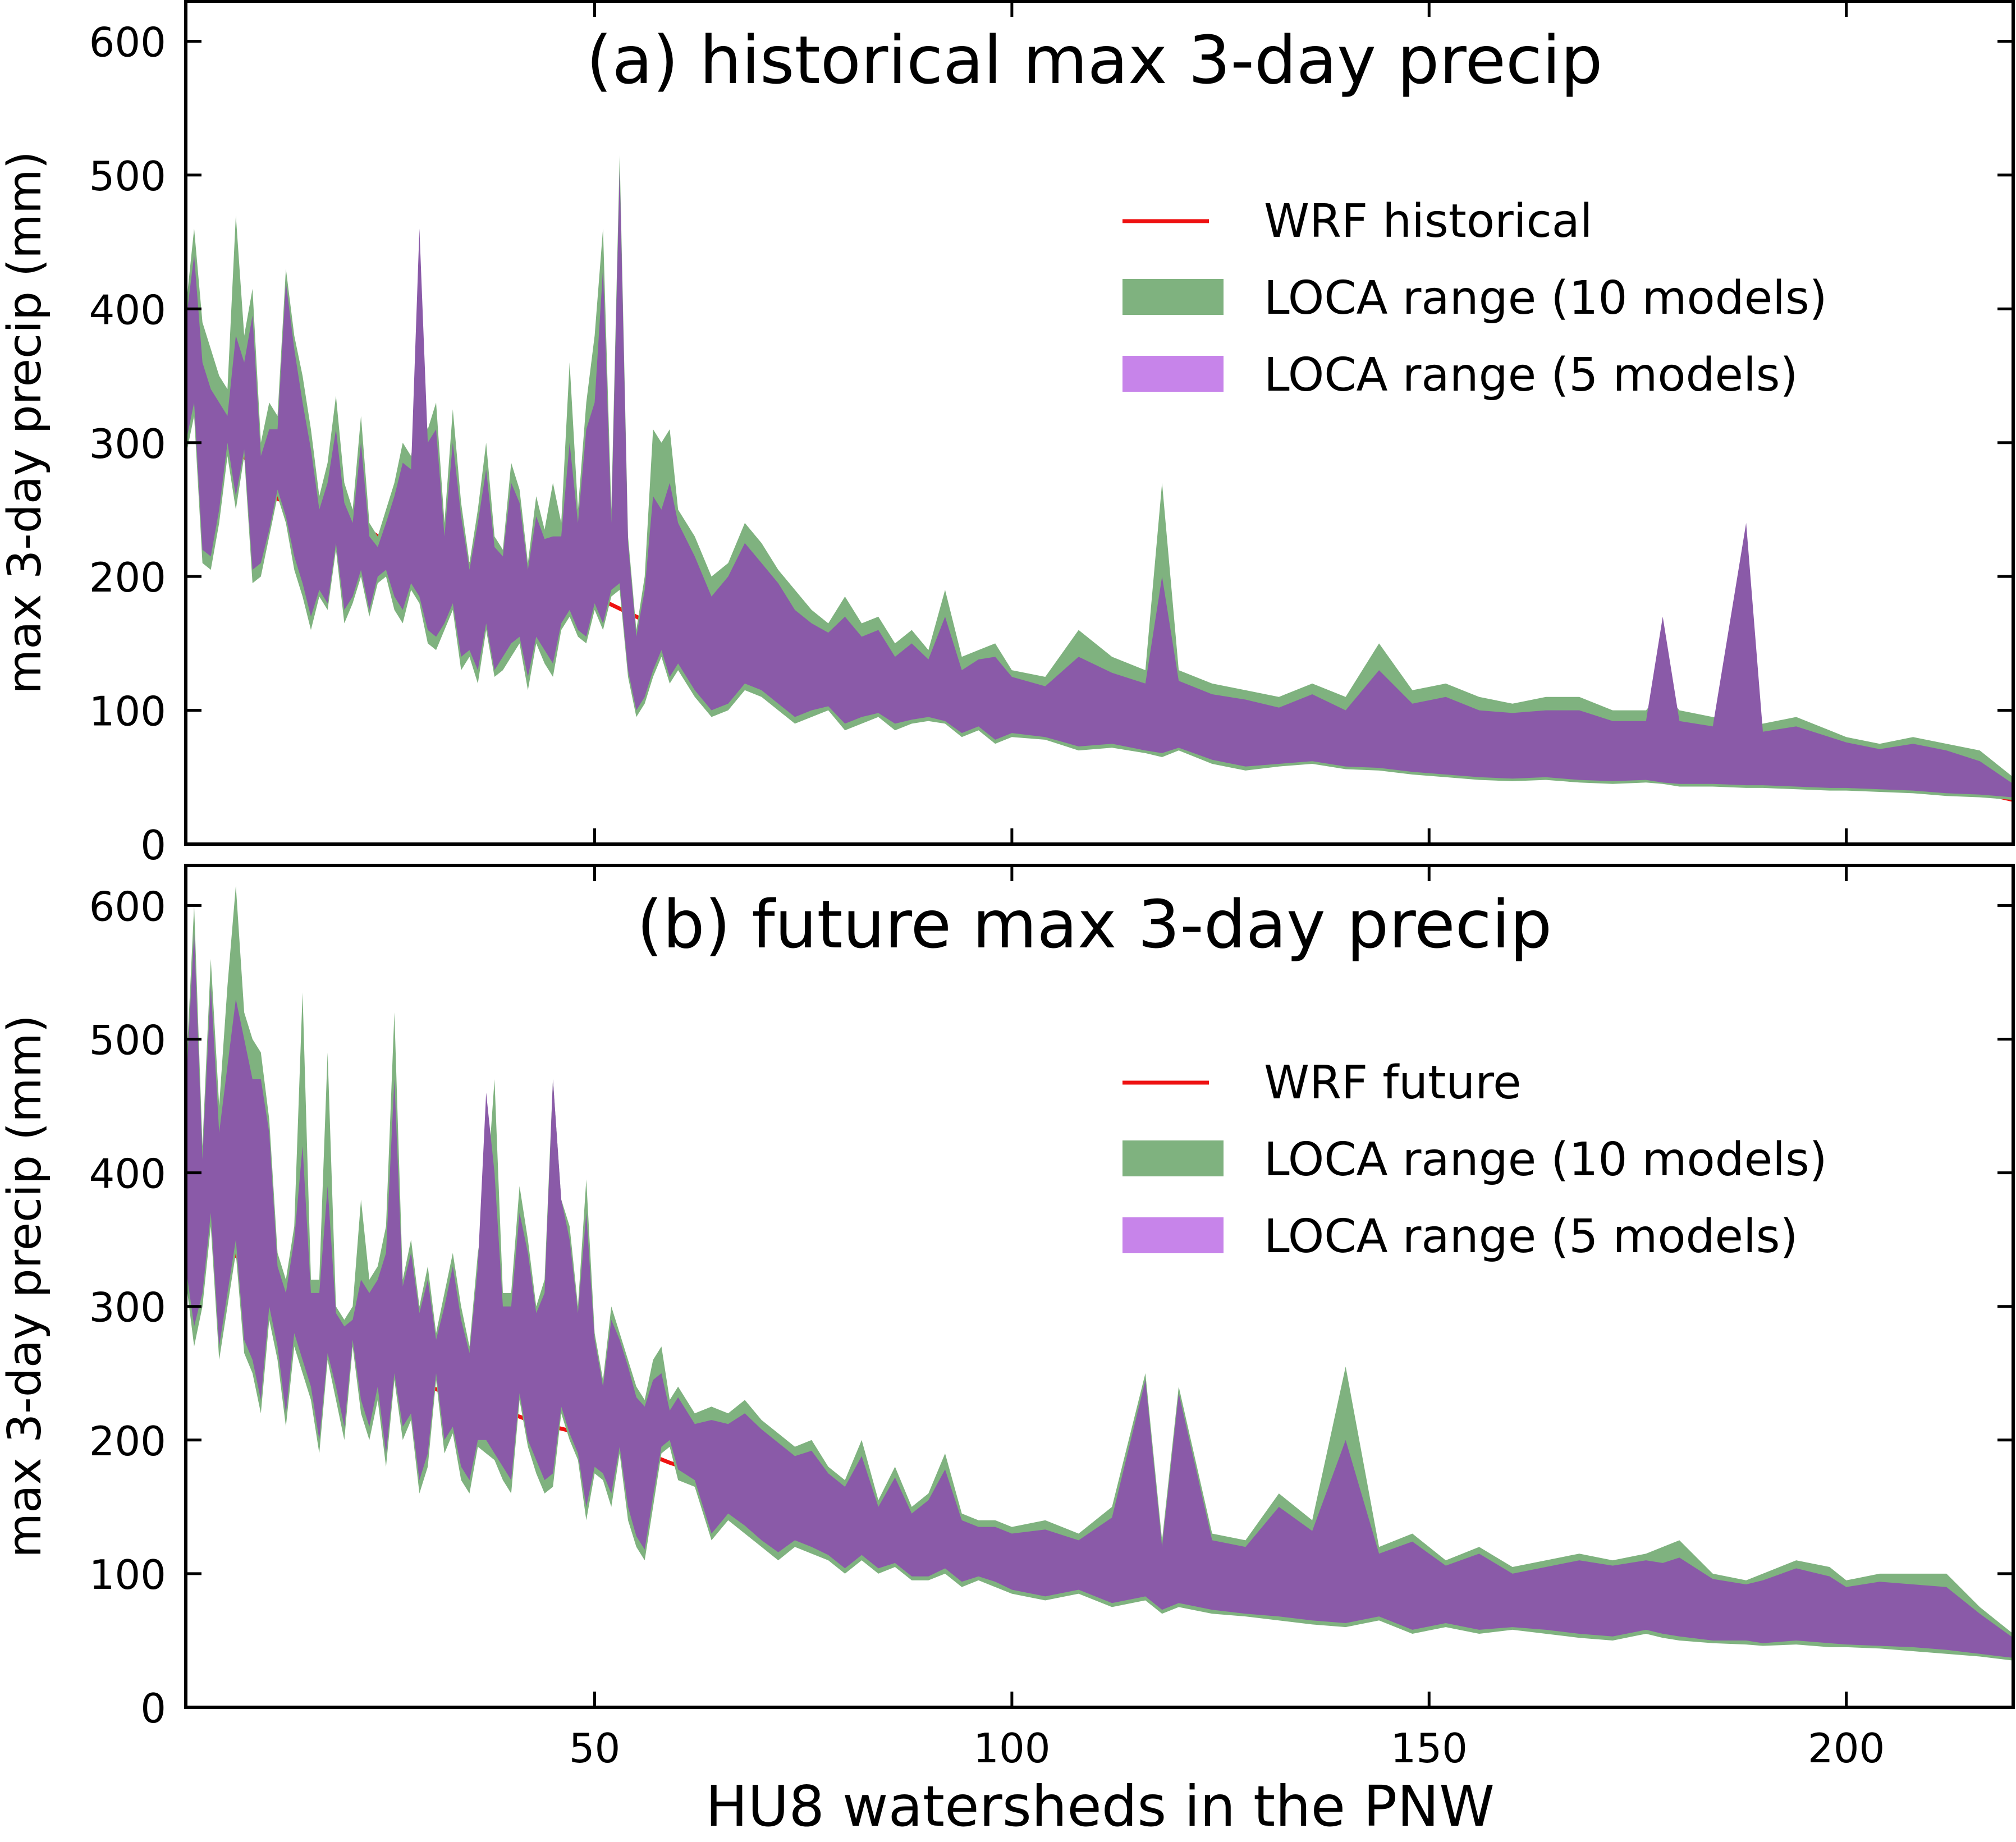 The height and width of the screenshot is (1842, 2016). Describe the element at coordinates (1545, 298) in the screenshot. I see `legend-label-loca-10: LOCA range (10 models)` at that location.